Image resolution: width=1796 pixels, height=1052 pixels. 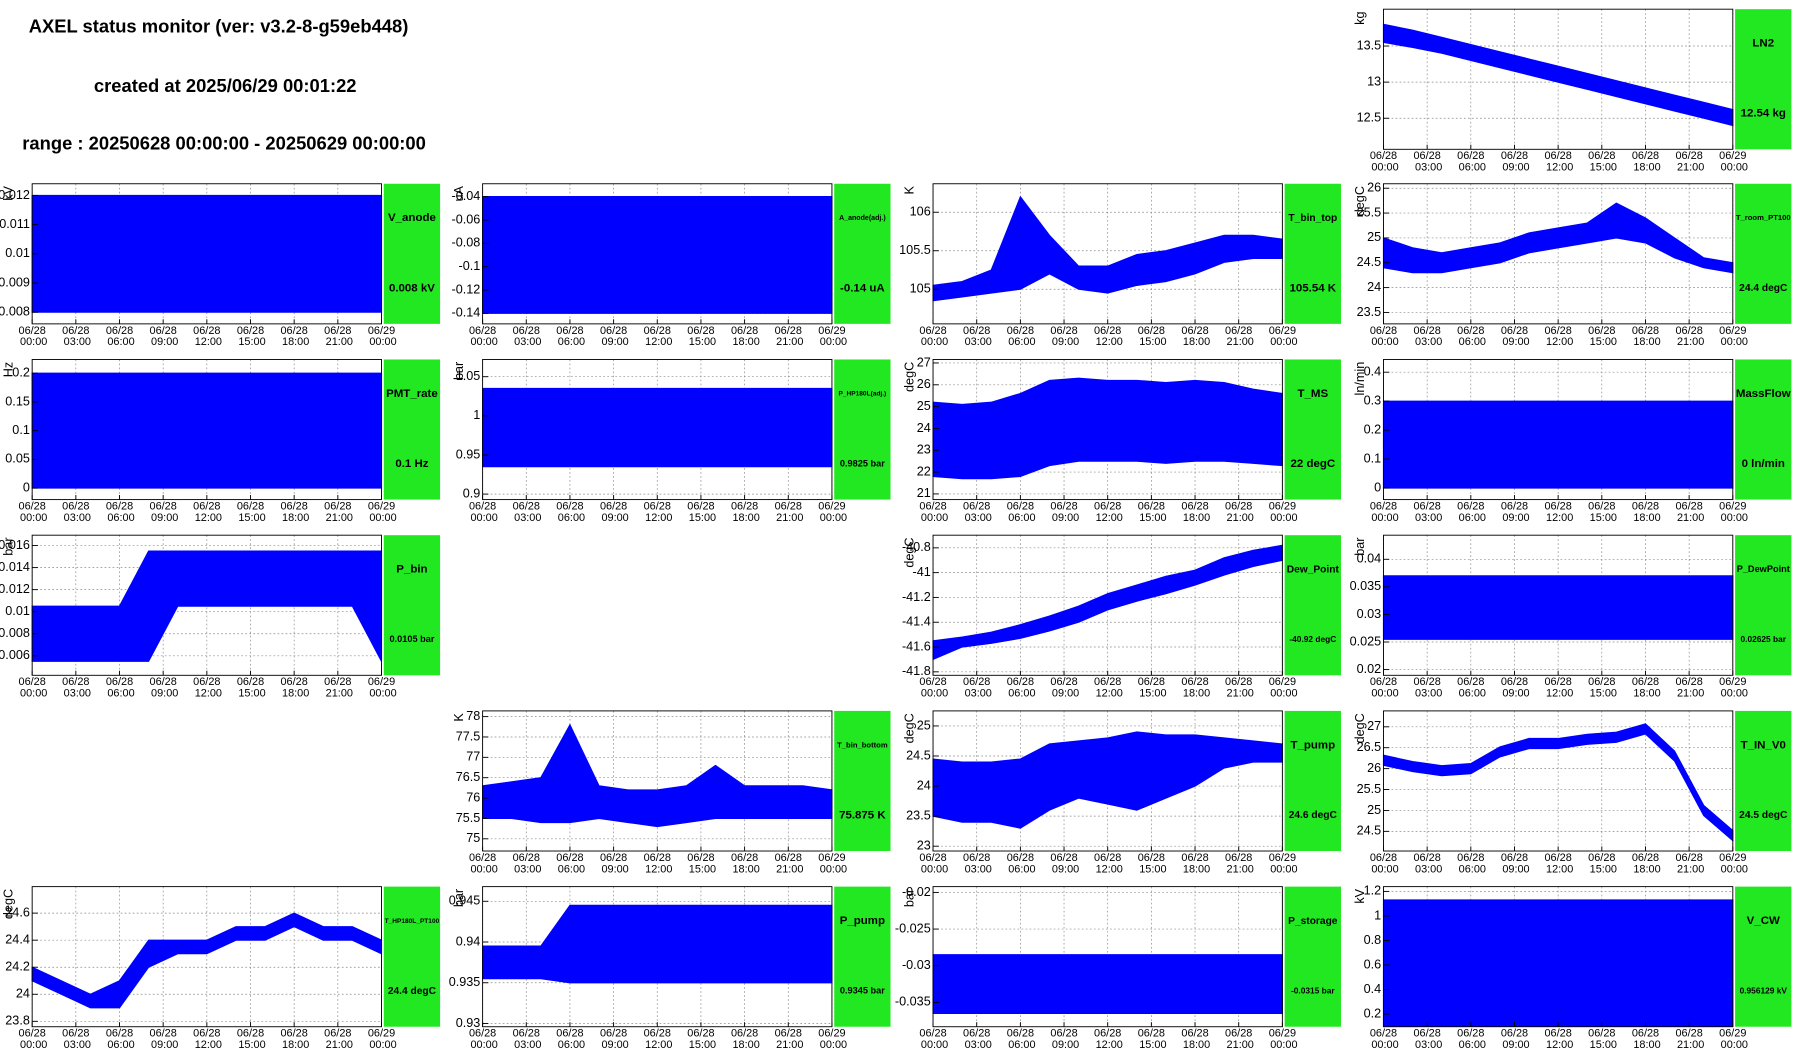 What do you see at coordinates (17, 253) in the screenshot?
I see `y-tick-label: 0.01` at bounding box center [17, 253].